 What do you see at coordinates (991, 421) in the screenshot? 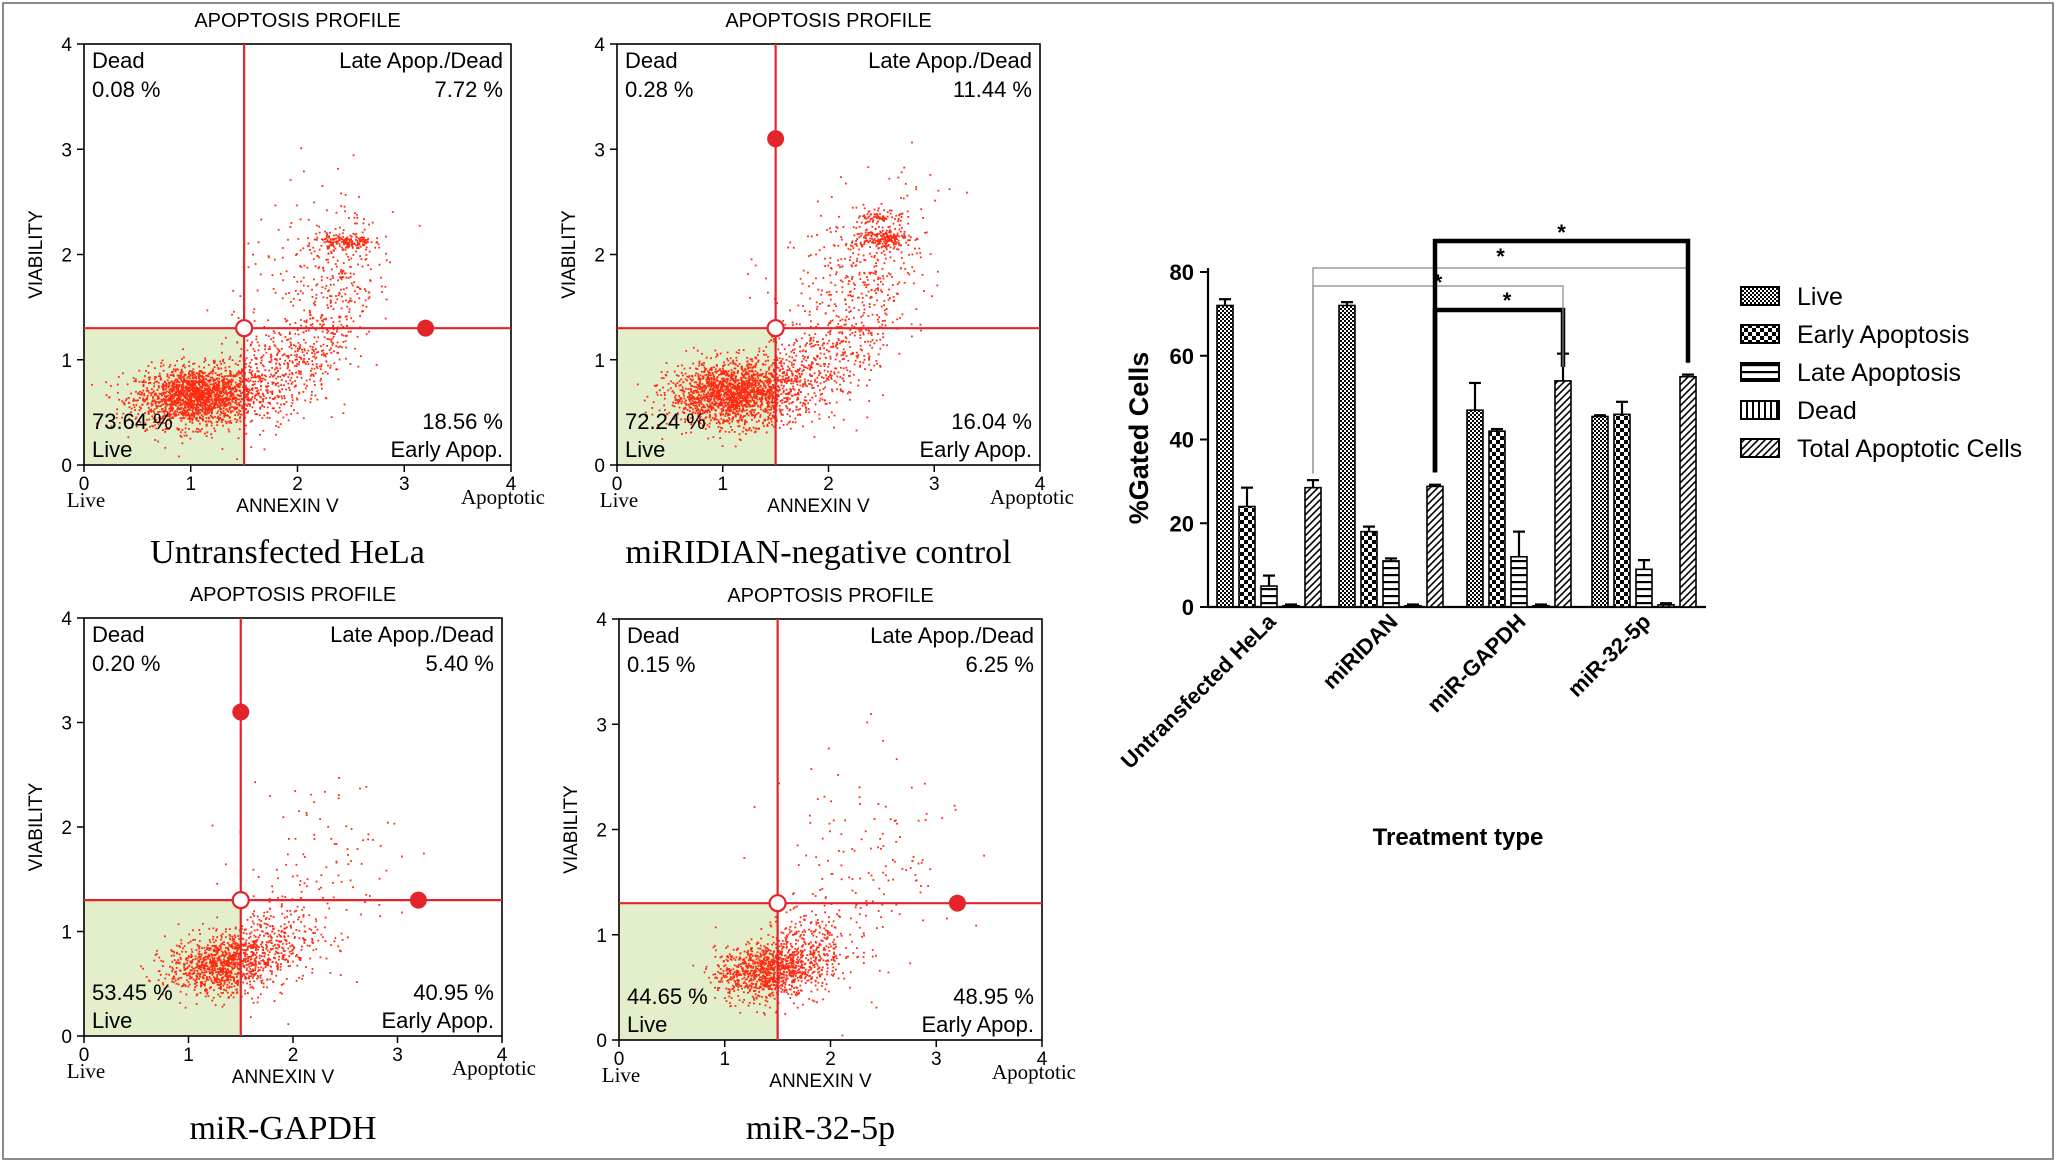
I see `early-apop-percent: 16.04 %` at bounding box center [991, 421].